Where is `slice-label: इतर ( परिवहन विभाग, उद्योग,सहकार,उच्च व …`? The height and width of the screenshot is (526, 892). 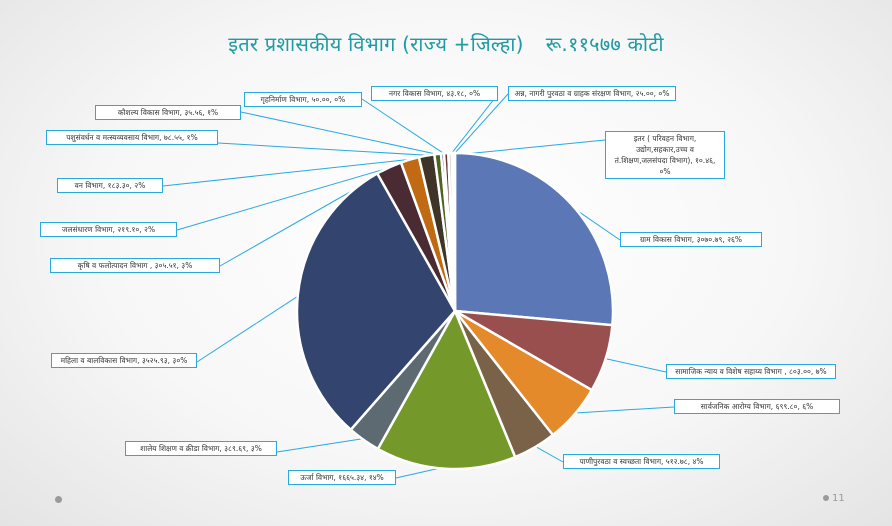
slice-label: इतर ( परिवहन विभाग, उद्योग,सहकार,उच्च व … is located at coordinates (665, 155).